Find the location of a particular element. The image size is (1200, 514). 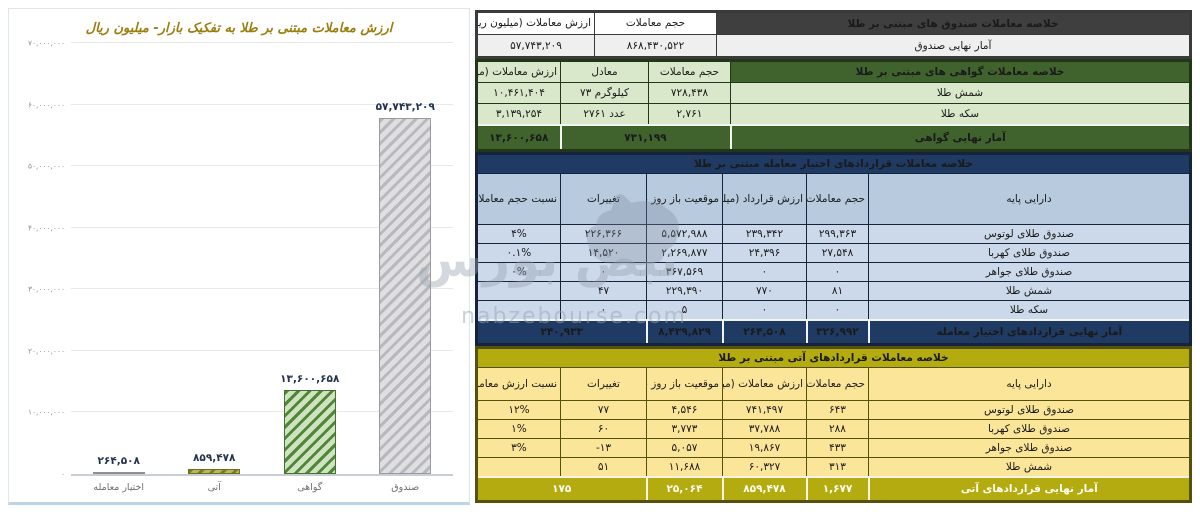

y-axis-tick-label: ۱۰,۰۰۰,۰۰۰ is located at coordinates (46, 412).